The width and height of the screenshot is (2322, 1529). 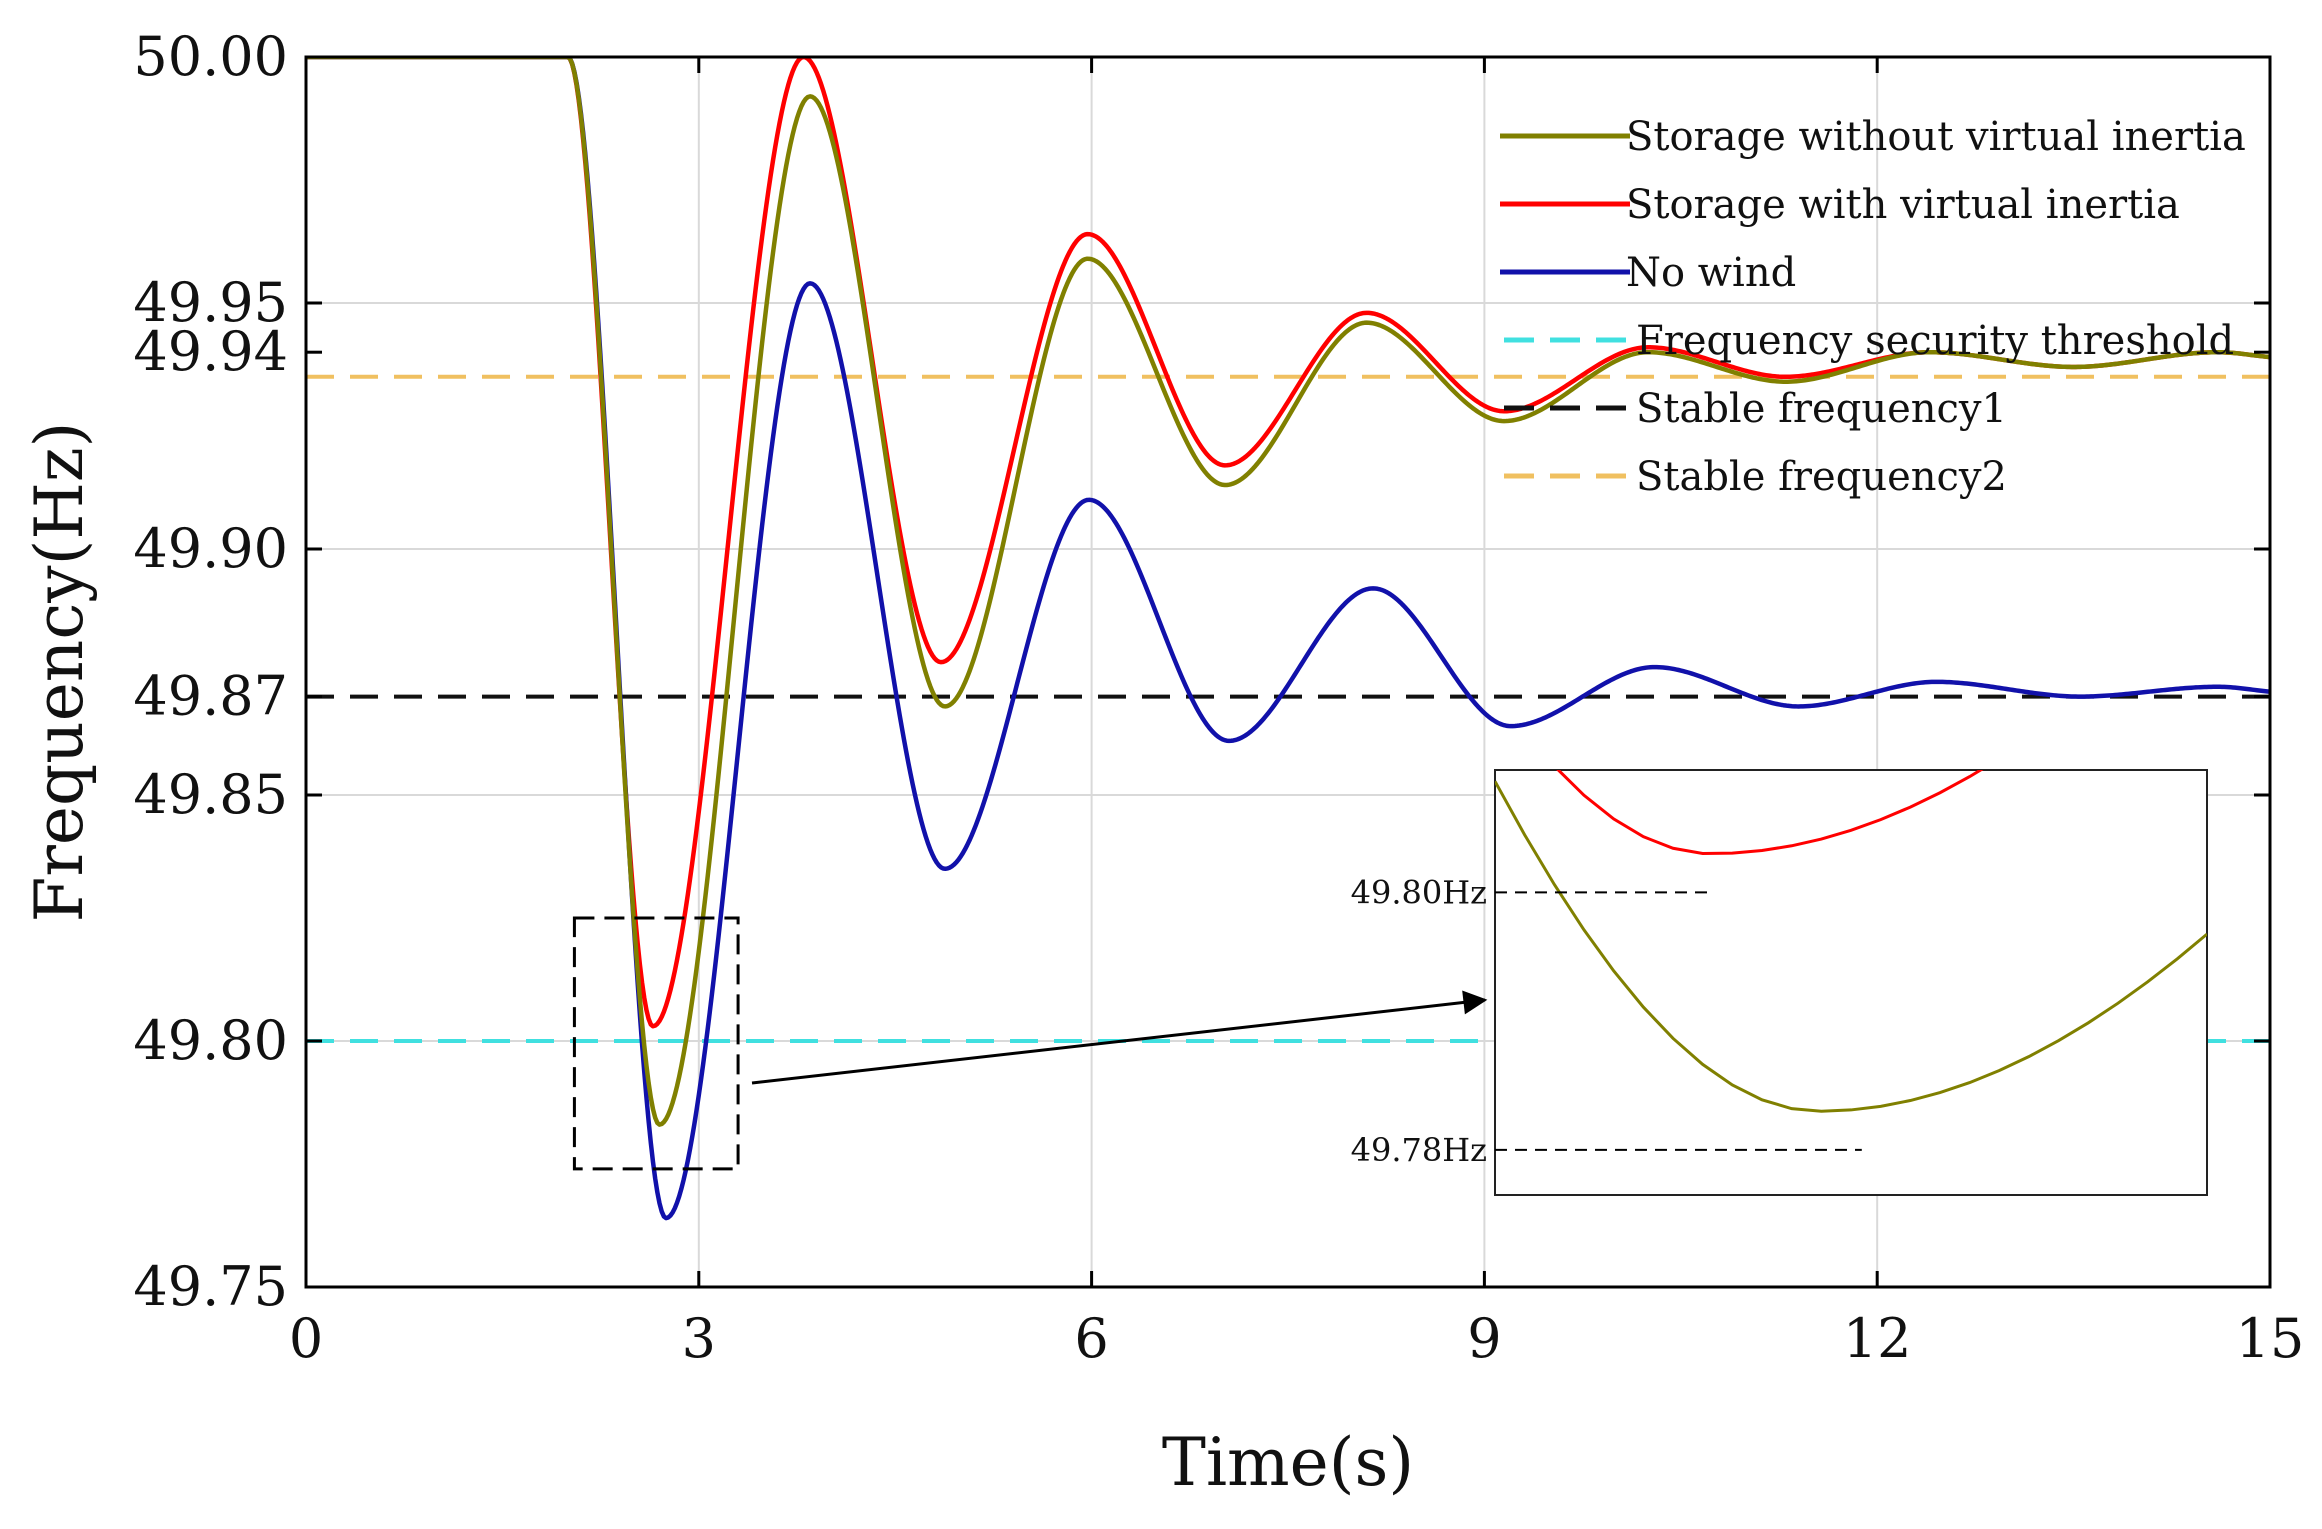 I want to click on inset-series-group, so click(x=1851, y=941).